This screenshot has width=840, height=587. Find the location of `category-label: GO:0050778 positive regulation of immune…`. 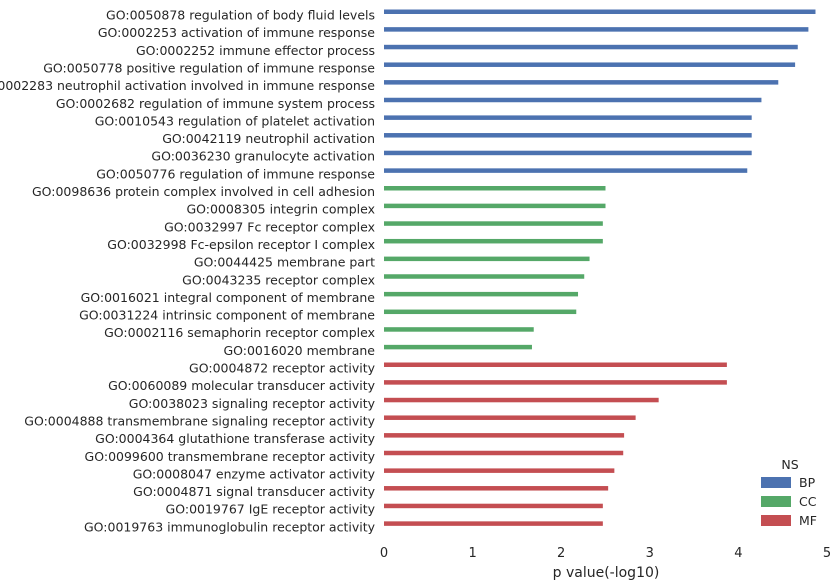

category-label: GO:0050778 positive regulation of immune… is located at coordinates (209, 67).